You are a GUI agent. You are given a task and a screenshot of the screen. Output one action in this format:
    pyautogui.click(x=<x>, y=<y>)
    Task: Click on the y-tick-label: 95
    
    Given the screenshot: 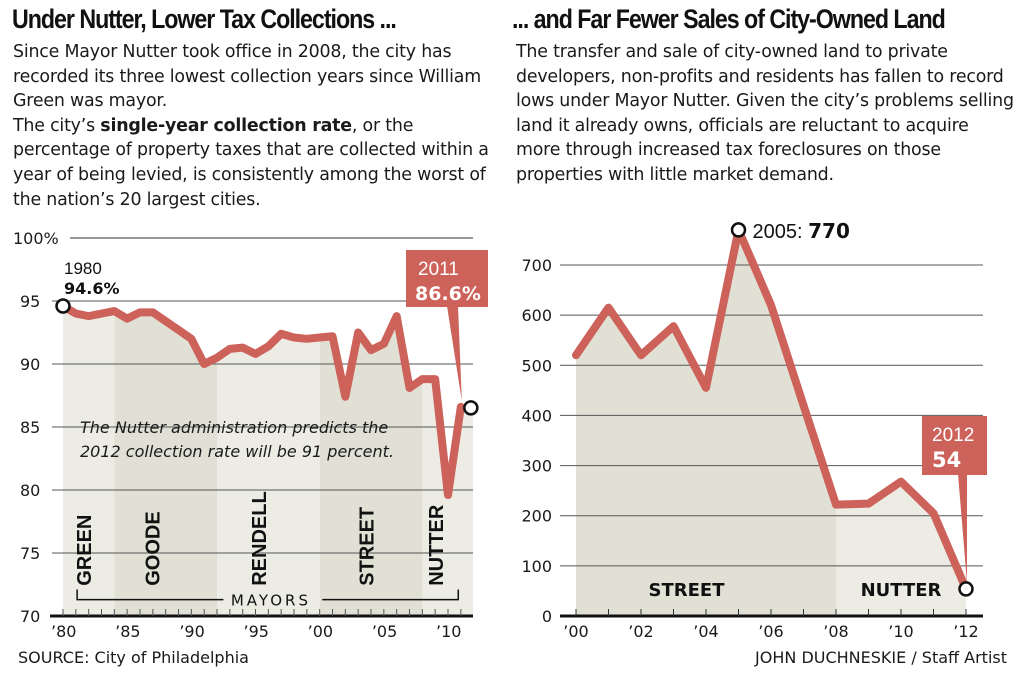 What is the action you would take?
    pyautogui.click(x=30, y=301)
    